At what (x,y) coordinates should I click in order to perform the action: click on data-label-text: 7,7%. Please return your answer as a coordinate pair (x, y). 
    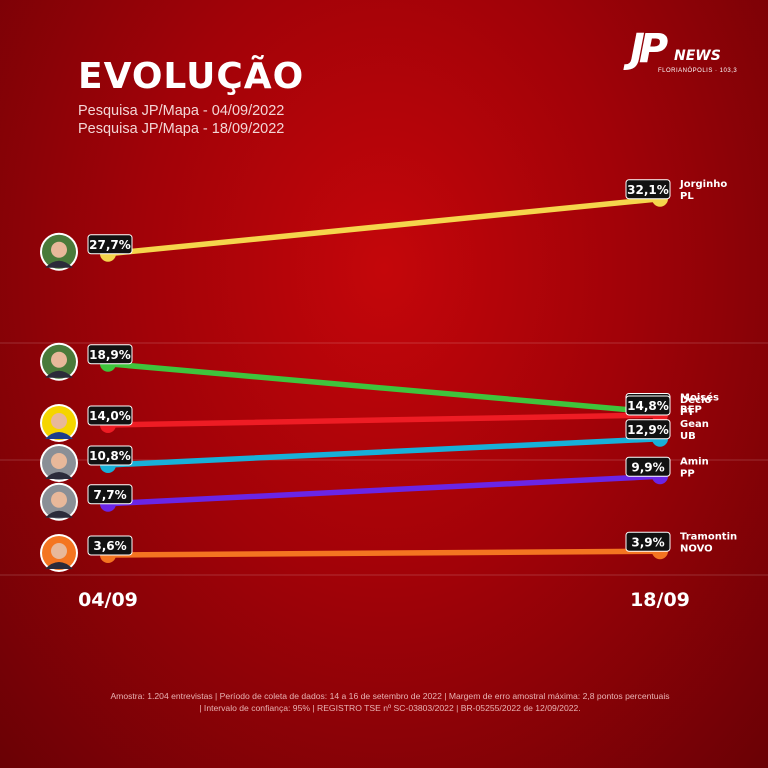
    Looking at the image, I should click on (109, 495).